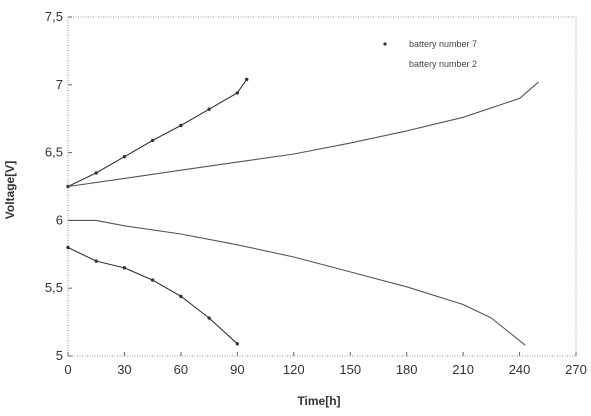 The height and width of the screenshot is (416, 591). What do you see at coordinates (443, 64) in the screenshot?
I see `legend-label-battery-2: battery number 2` at bounding box center [443, 64].